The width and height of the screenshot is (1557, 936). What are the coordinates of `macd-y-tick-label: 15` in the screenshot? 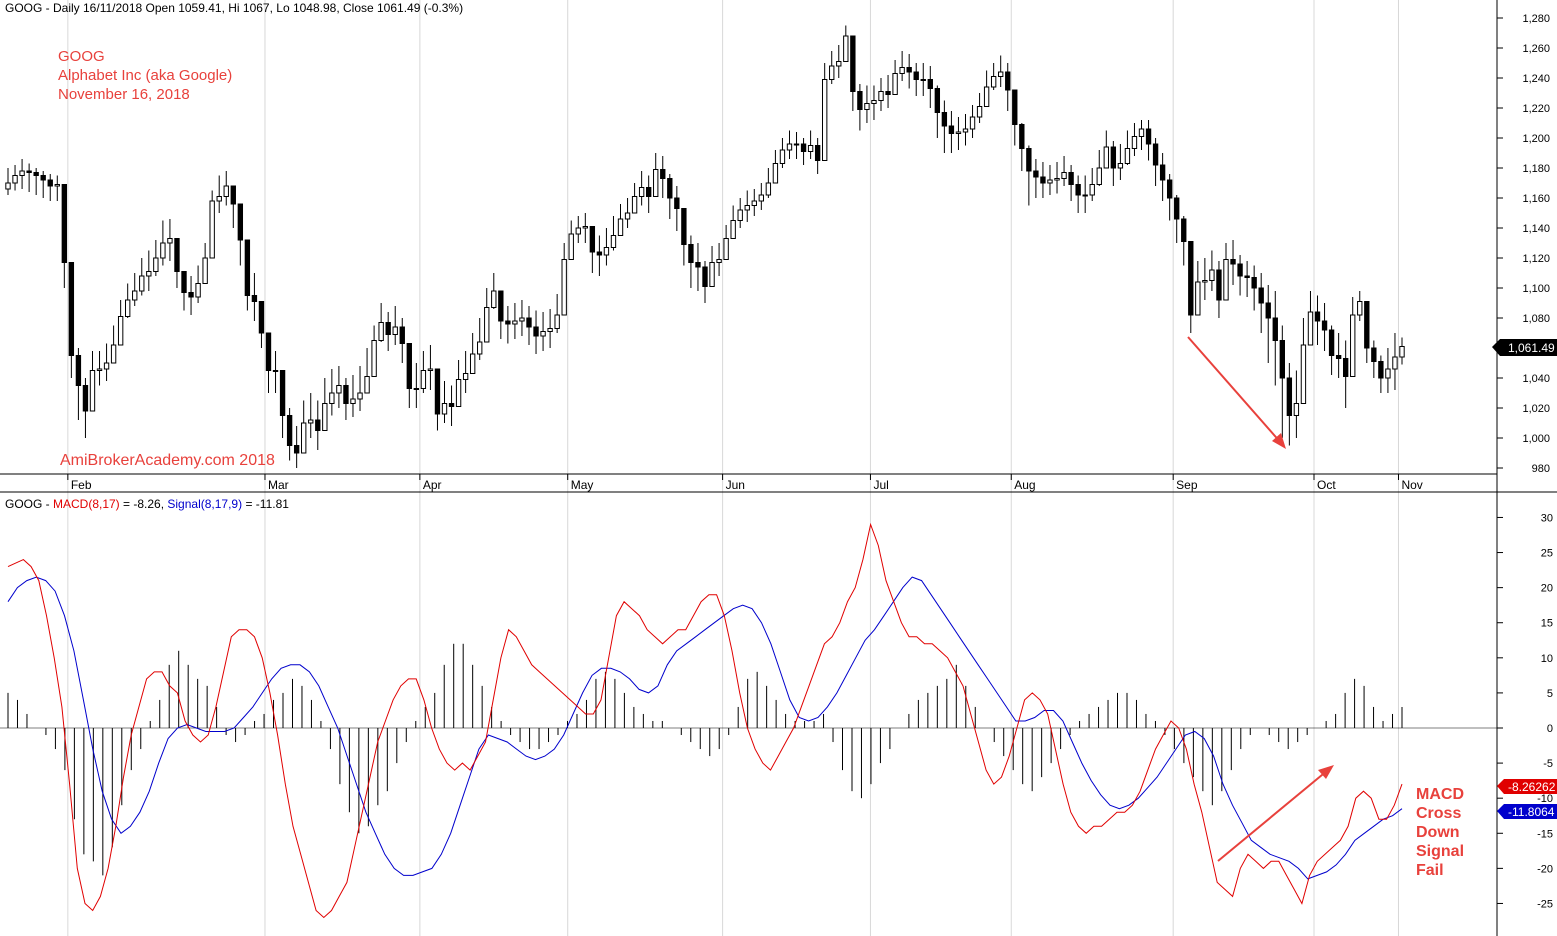 It's located at (1547, 624).